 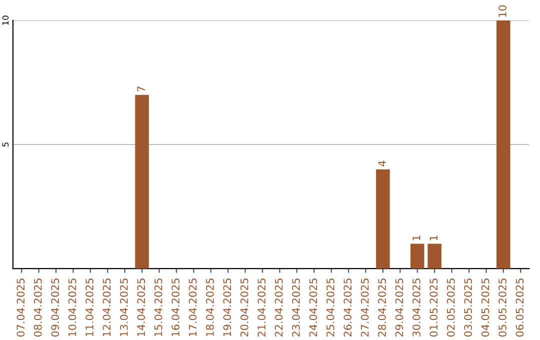 What do you see at coordinates (20, 307) in the screenshot?
I see `x-tick-label: 07.04.2025` at bounding box center [20, 307].